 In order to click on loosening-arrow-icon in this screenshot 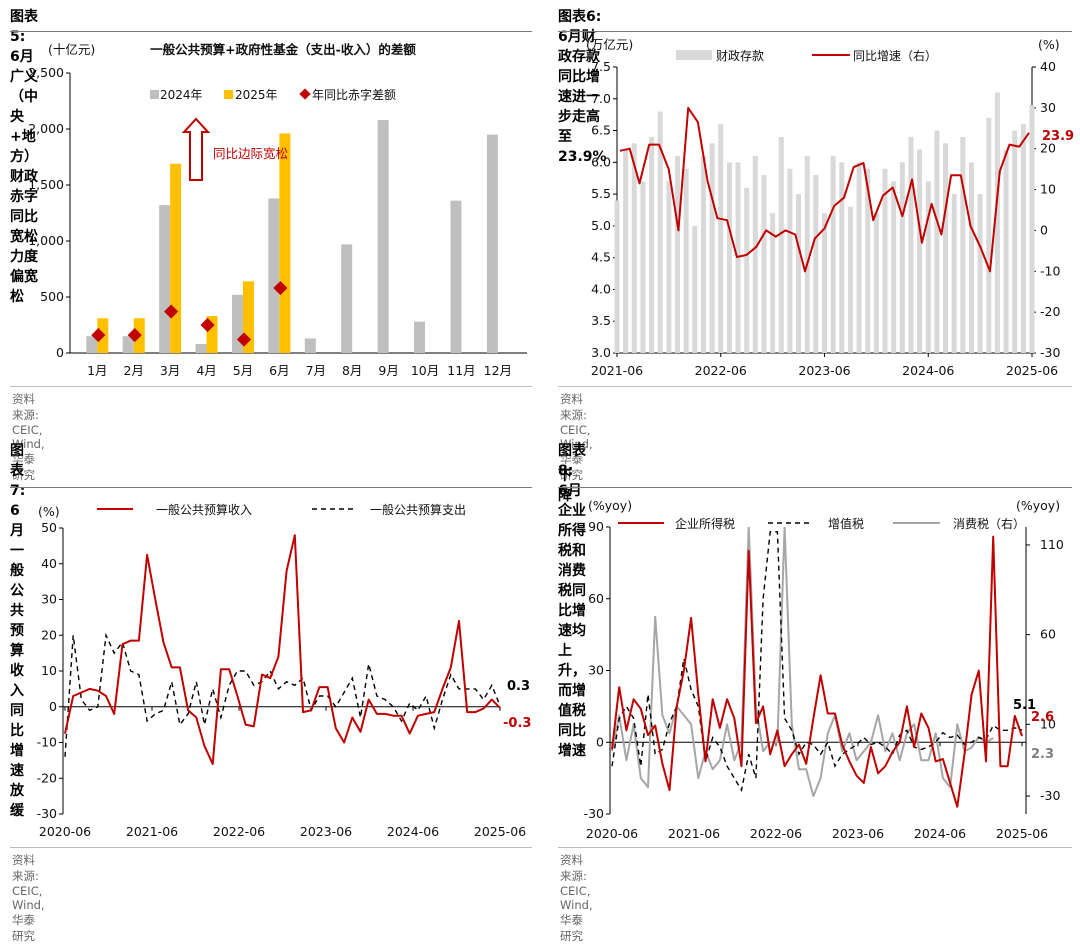, I will do `click(196, 149)`.